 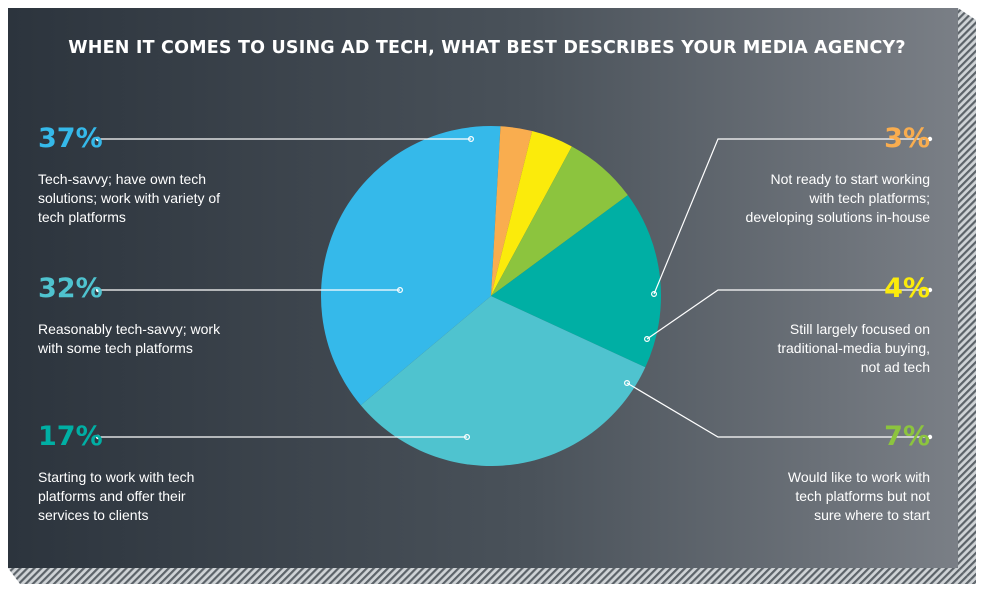 I want to click on label-37-value: 37%, so click(x=70, y=138).